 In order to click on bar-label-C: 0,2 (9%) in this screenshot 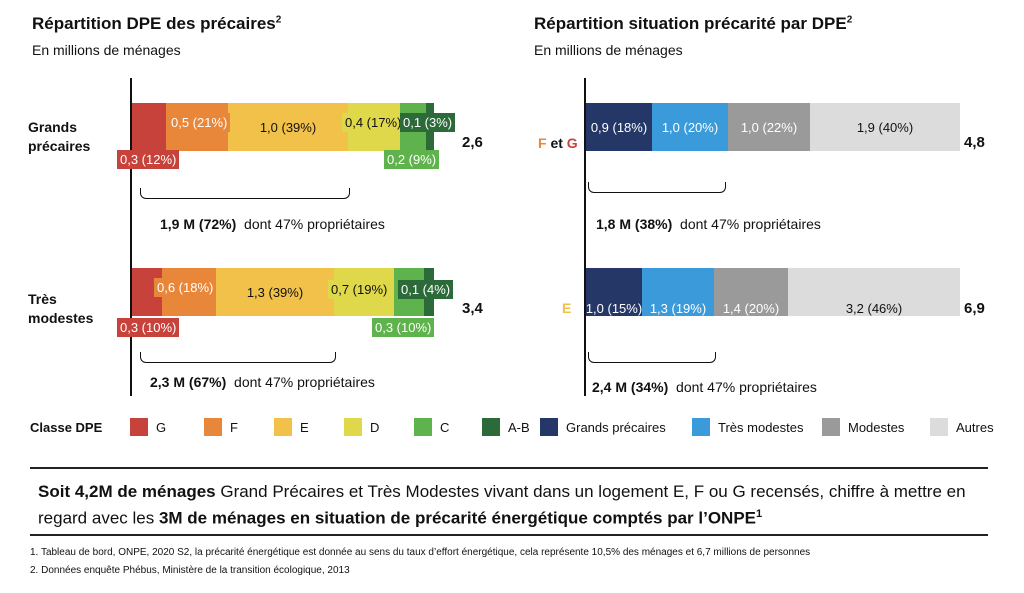, I will do `click(412, 159)`.